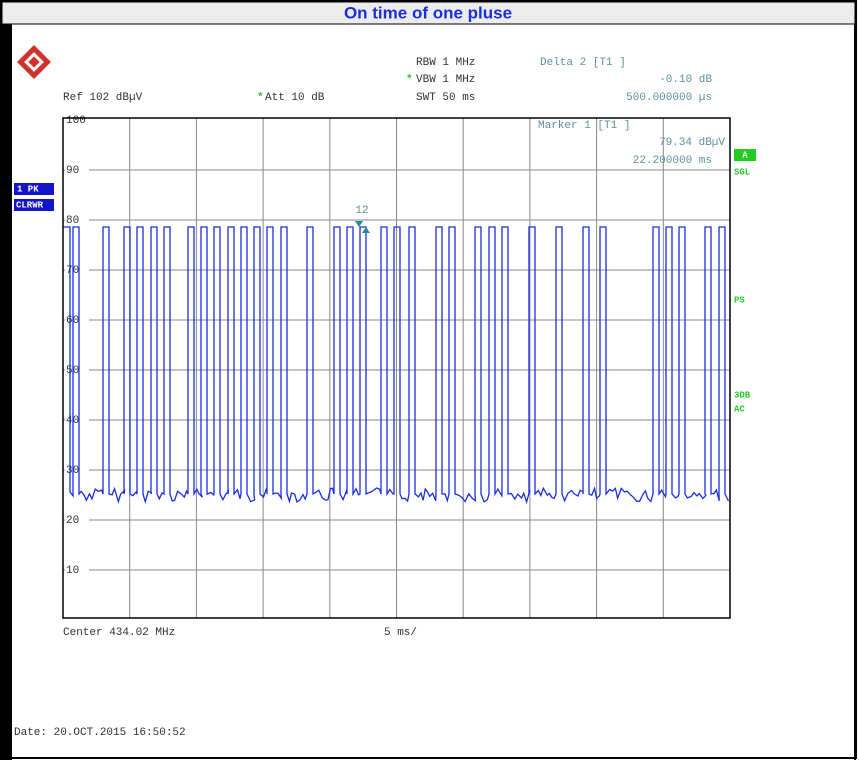 Image resolution: width=859 pixels, height=760 pixels. I want to click on span: 5 ms/, so click(400, 633).